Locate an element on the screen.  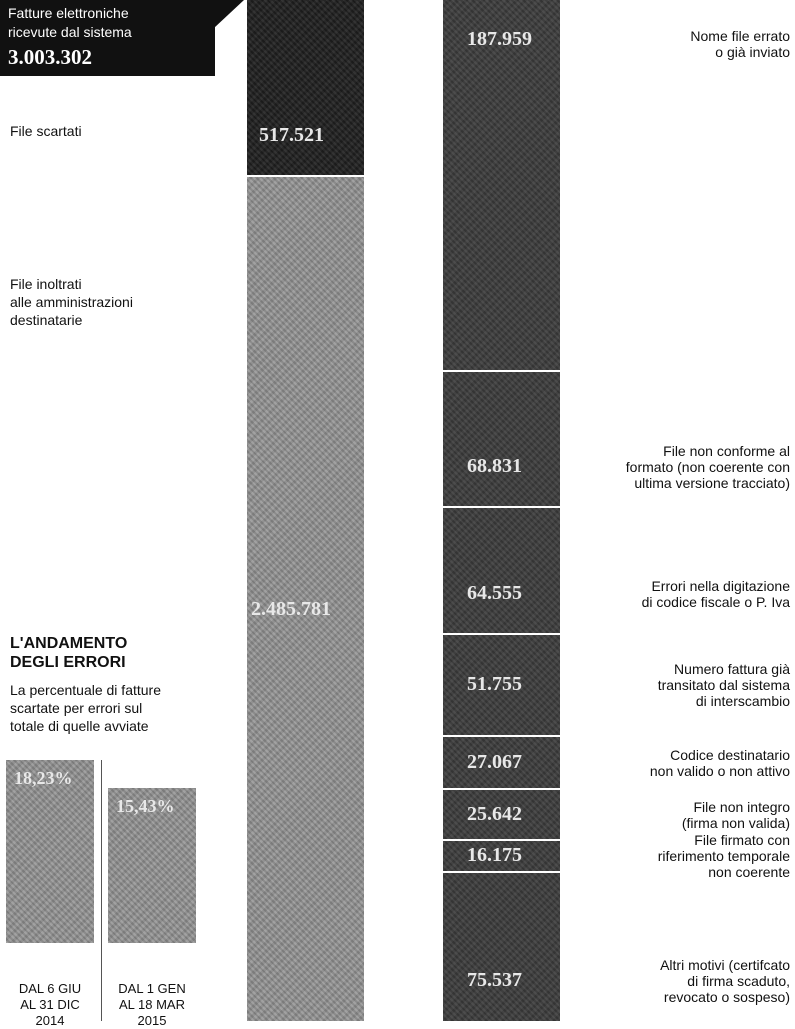
breakdown-value-label: 75.537 is located at coordinates (494, 980).